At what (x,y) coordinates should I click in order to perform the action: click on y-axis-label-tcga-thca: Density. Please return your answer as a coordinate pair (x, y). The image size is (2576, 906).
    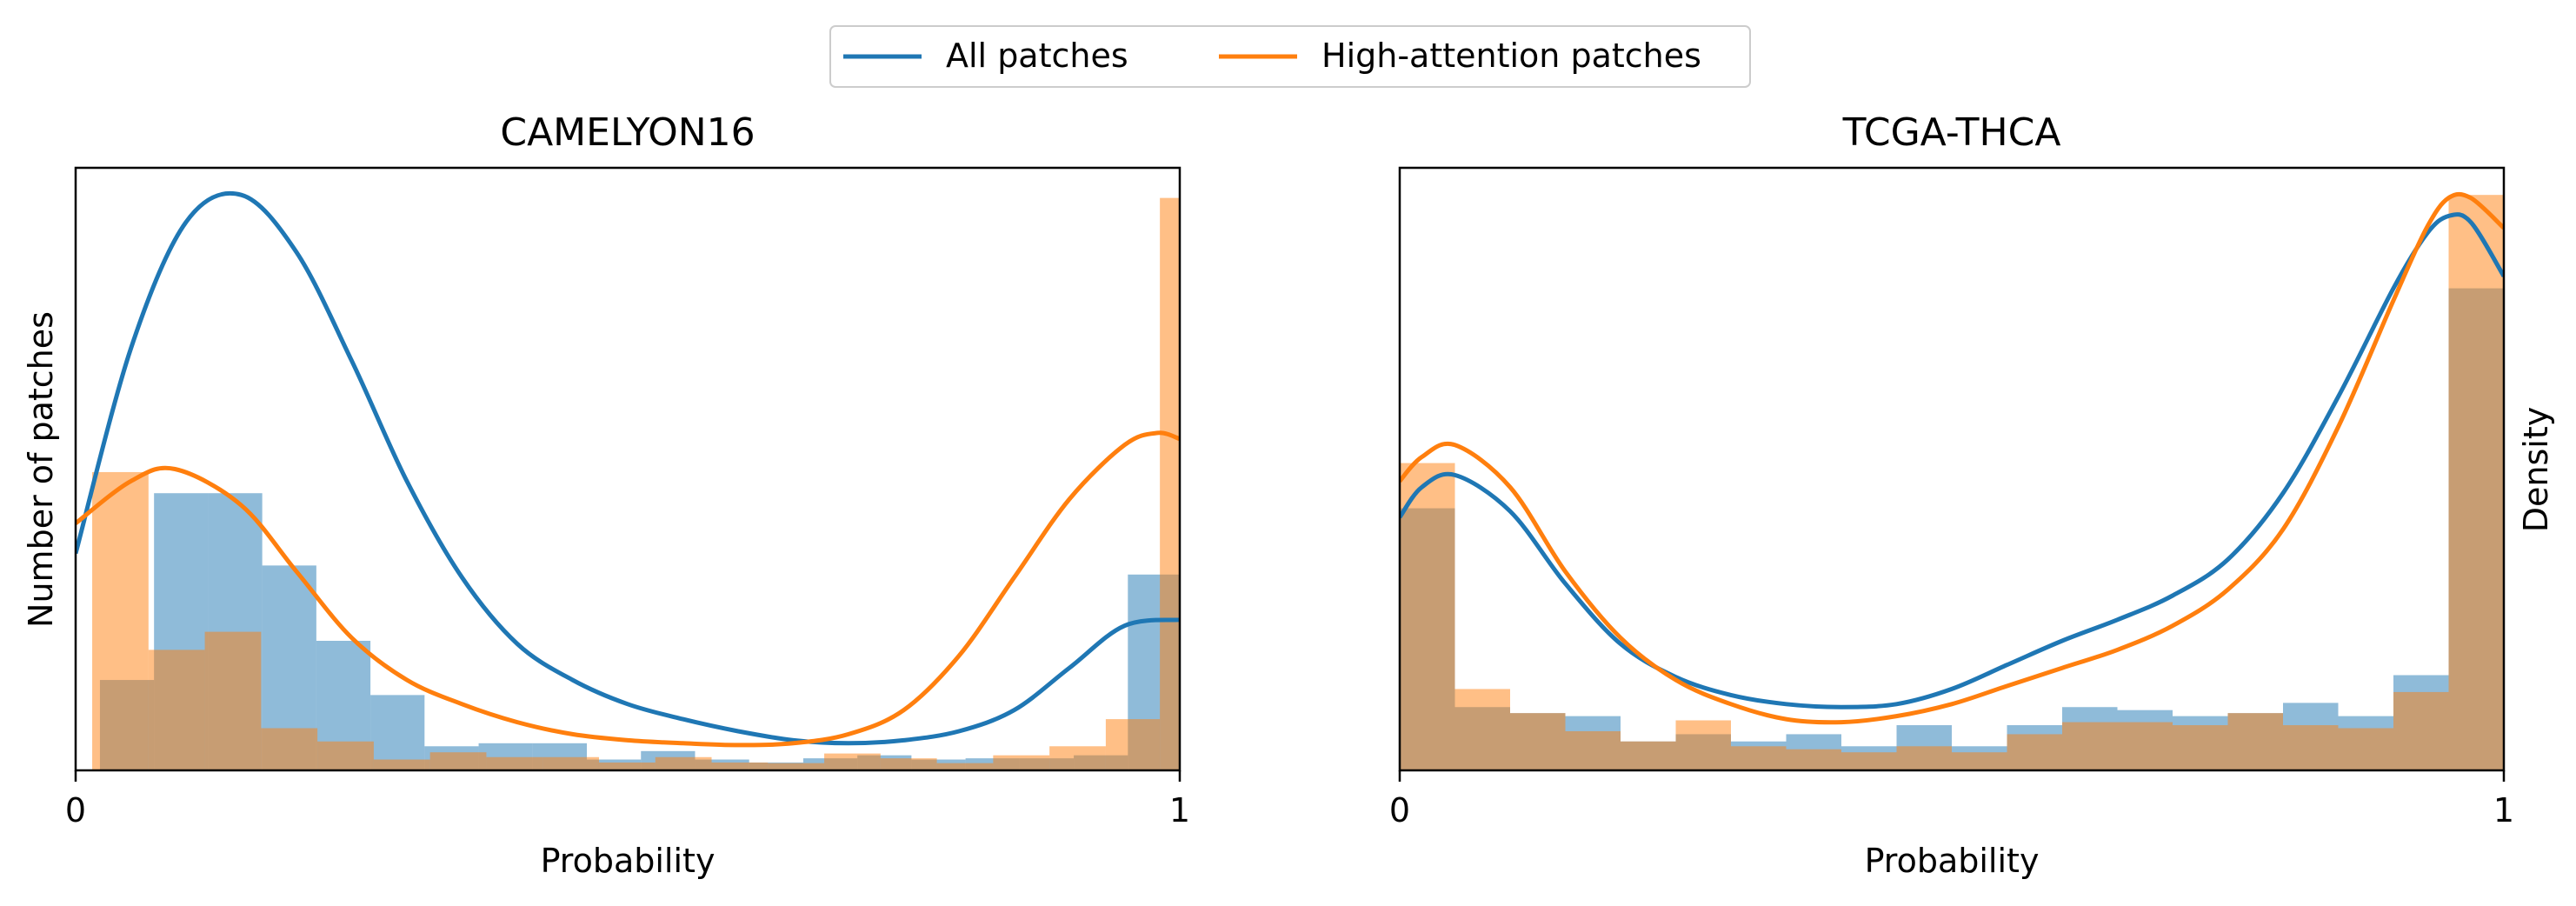
    Looking at the image, I should click on (2536, 470).